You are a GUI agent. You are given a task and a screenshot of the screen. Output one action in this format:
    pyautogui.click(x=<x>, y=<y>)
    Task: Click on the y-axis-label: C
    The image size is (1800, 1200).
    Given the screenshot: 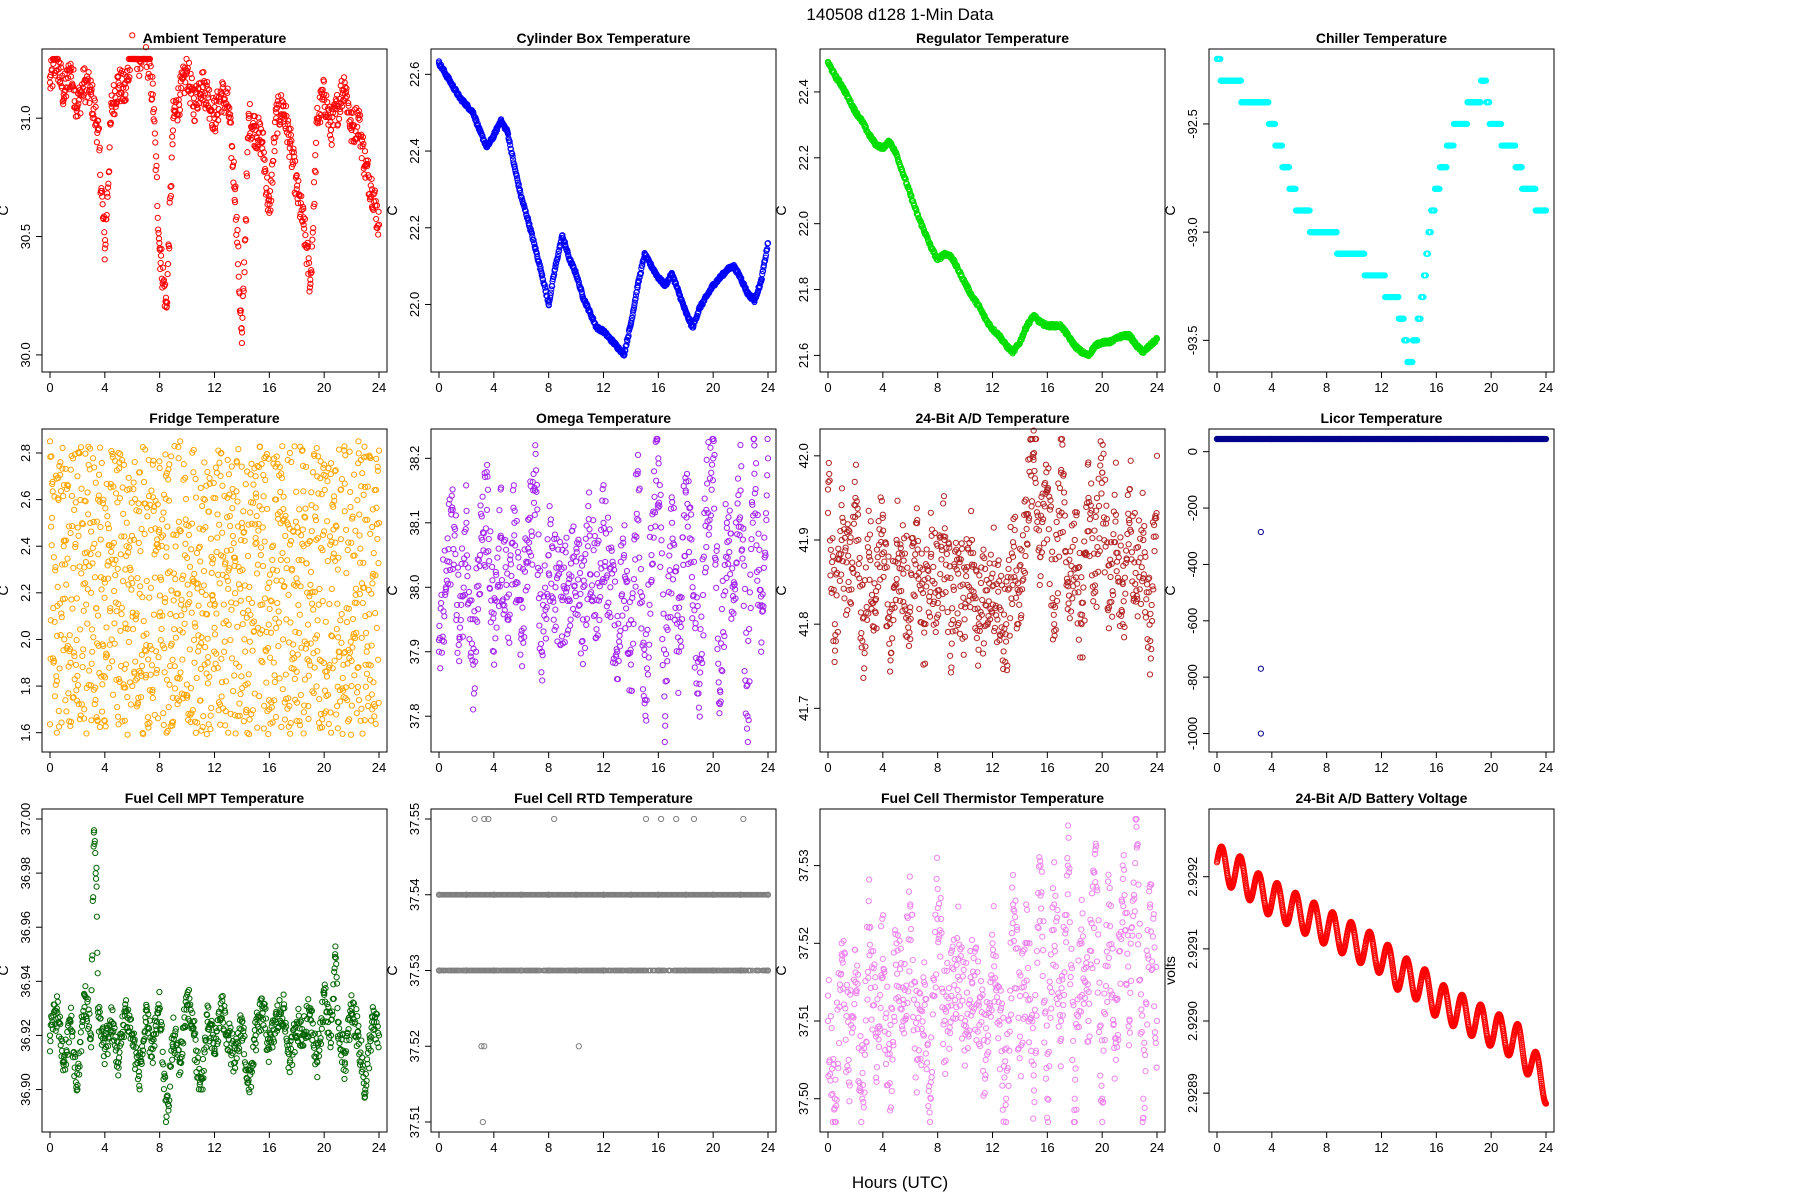 What is the action you would take?
    pyautogui.click(x=1170, y=210)
    